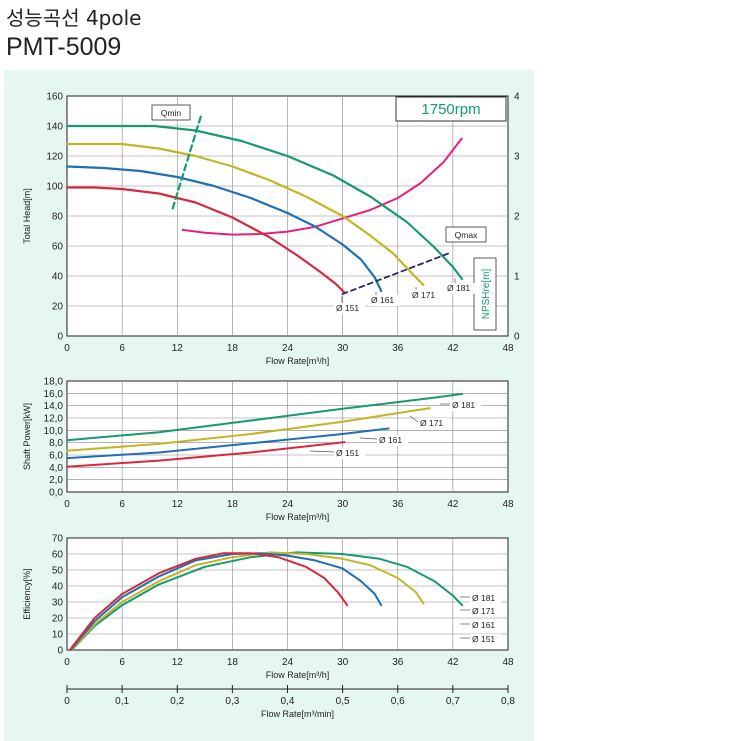 The height and width of the screenshot is (741, 746). Describe the element at coordinates (54, 97) in the screenshot. I see `head-y-tick-label: 160` at that location.